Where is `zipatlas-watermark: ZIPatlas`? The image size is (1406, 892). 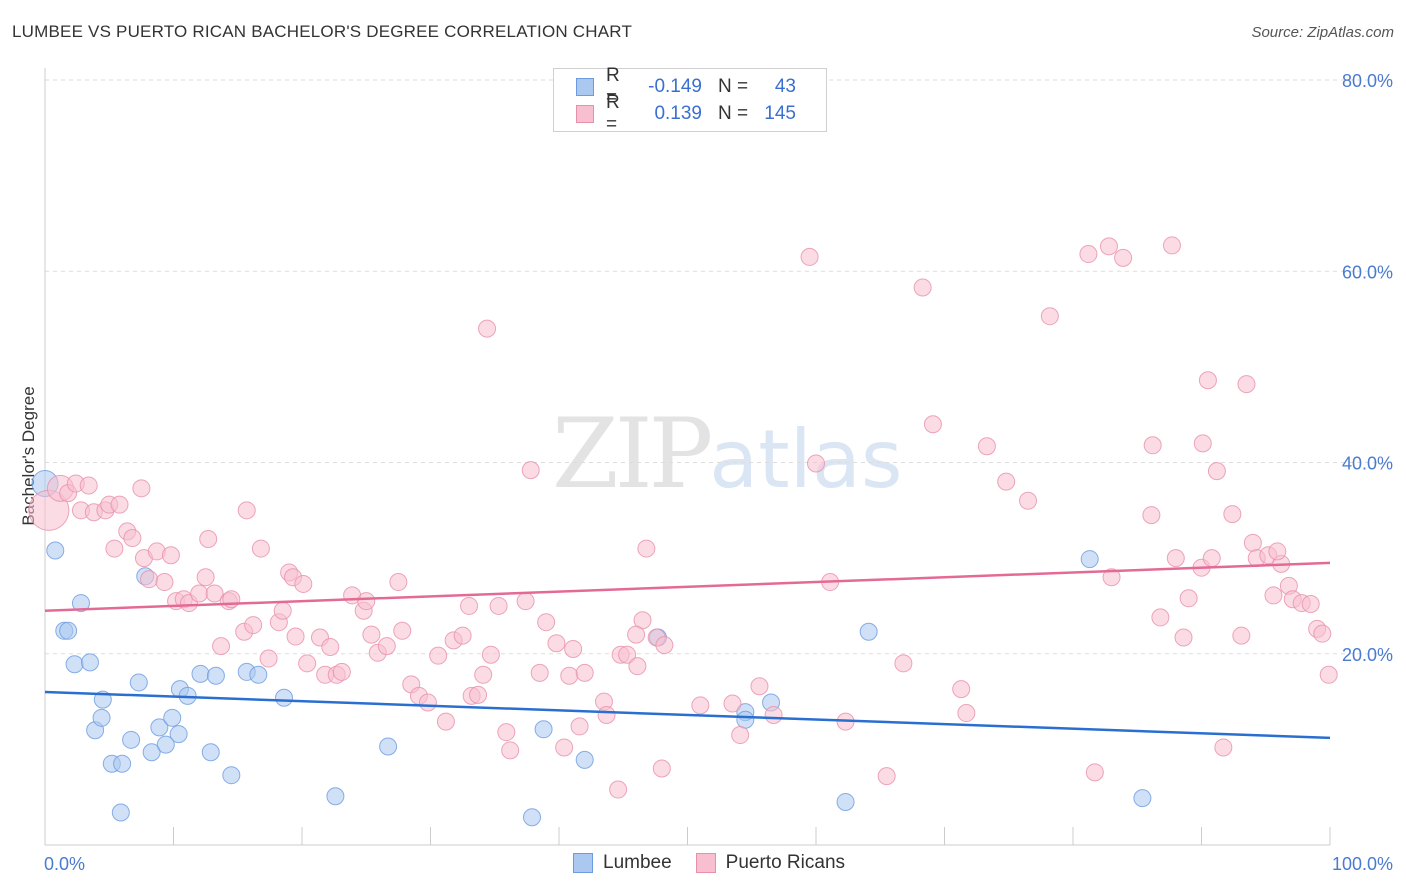
zipatlas-watermark: ZIPatlas is located at coordinates (727, 454).